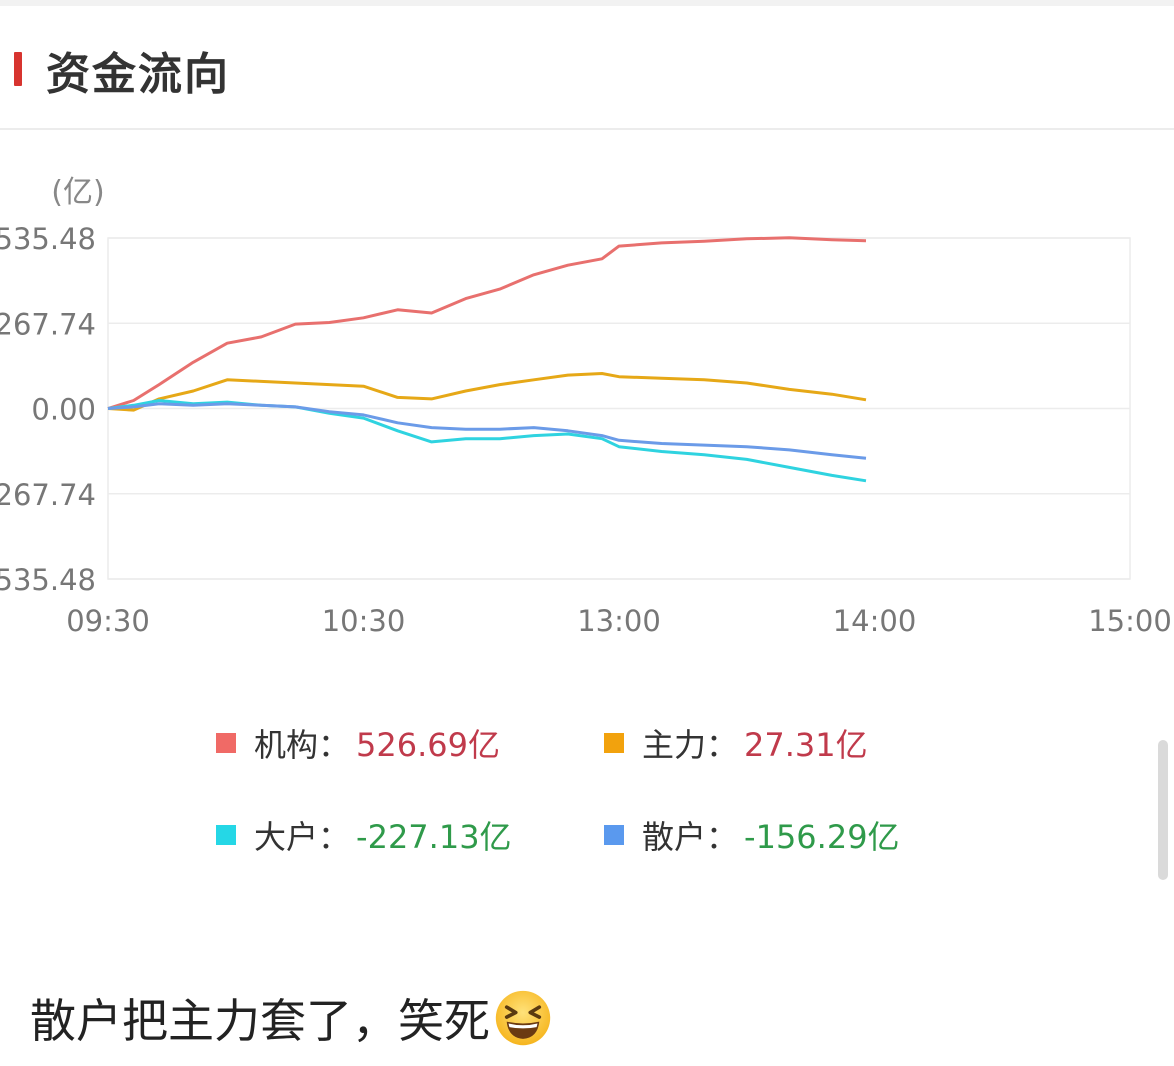 Image resolution: width=1174 pixels, height=1066 pixels. What do you see at coordinates (48, 495) in the screenshot?
I see `y-tick-label: -267.74` at bounding box center [48, 495].